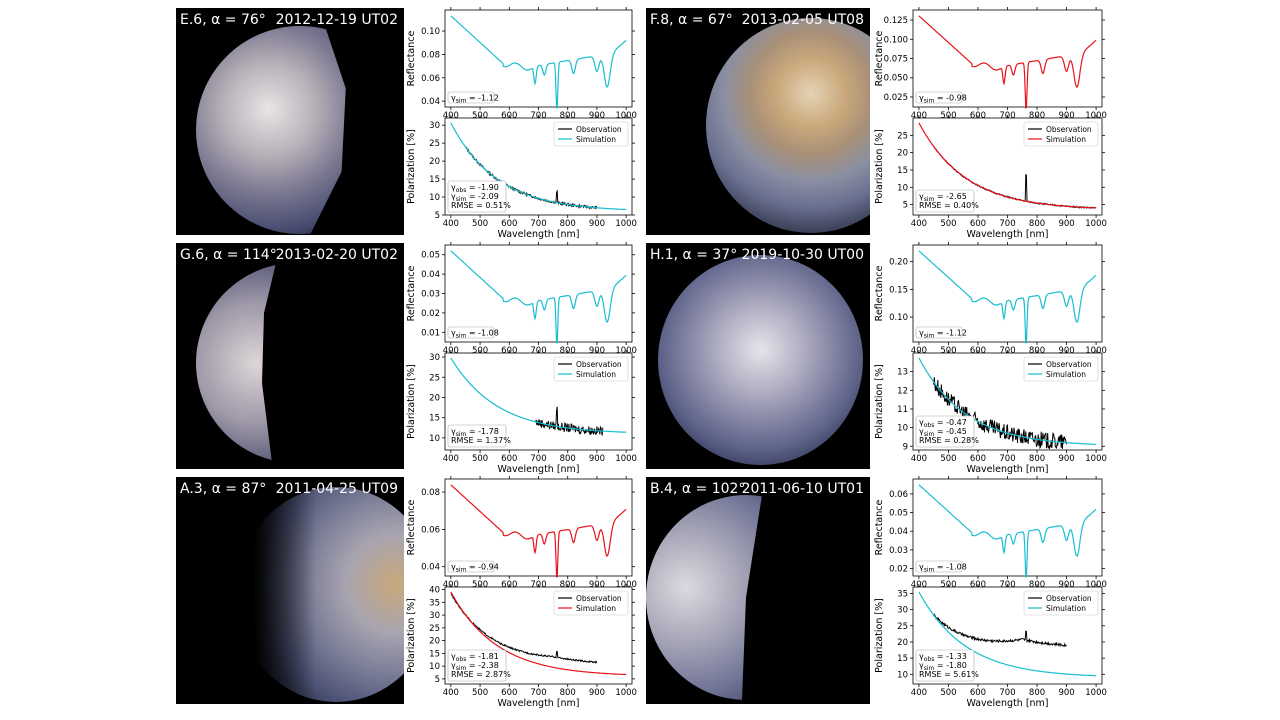  What do you see at coordinates (481, 205) in the screenshot?
I see `stats-line: RMSE = 0.51%` at bounding box center [481, 205].